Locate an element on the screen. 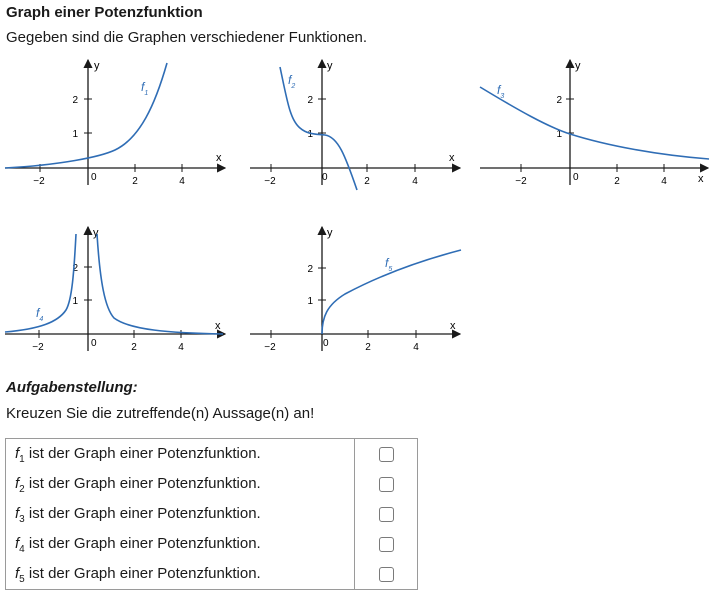 The width and height of the screenshot is (717, 597). checkbox-f2 is located at coordinates (386, 484).